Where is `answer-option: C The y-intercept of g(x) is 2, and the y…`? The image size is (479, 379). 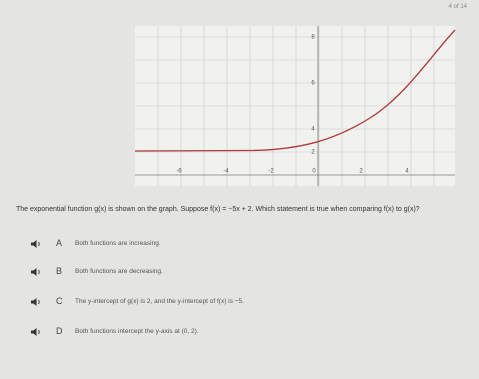
answer-option: C The y-intercept of g(x) is 2, and the y… is located at coordinates (245, 303).